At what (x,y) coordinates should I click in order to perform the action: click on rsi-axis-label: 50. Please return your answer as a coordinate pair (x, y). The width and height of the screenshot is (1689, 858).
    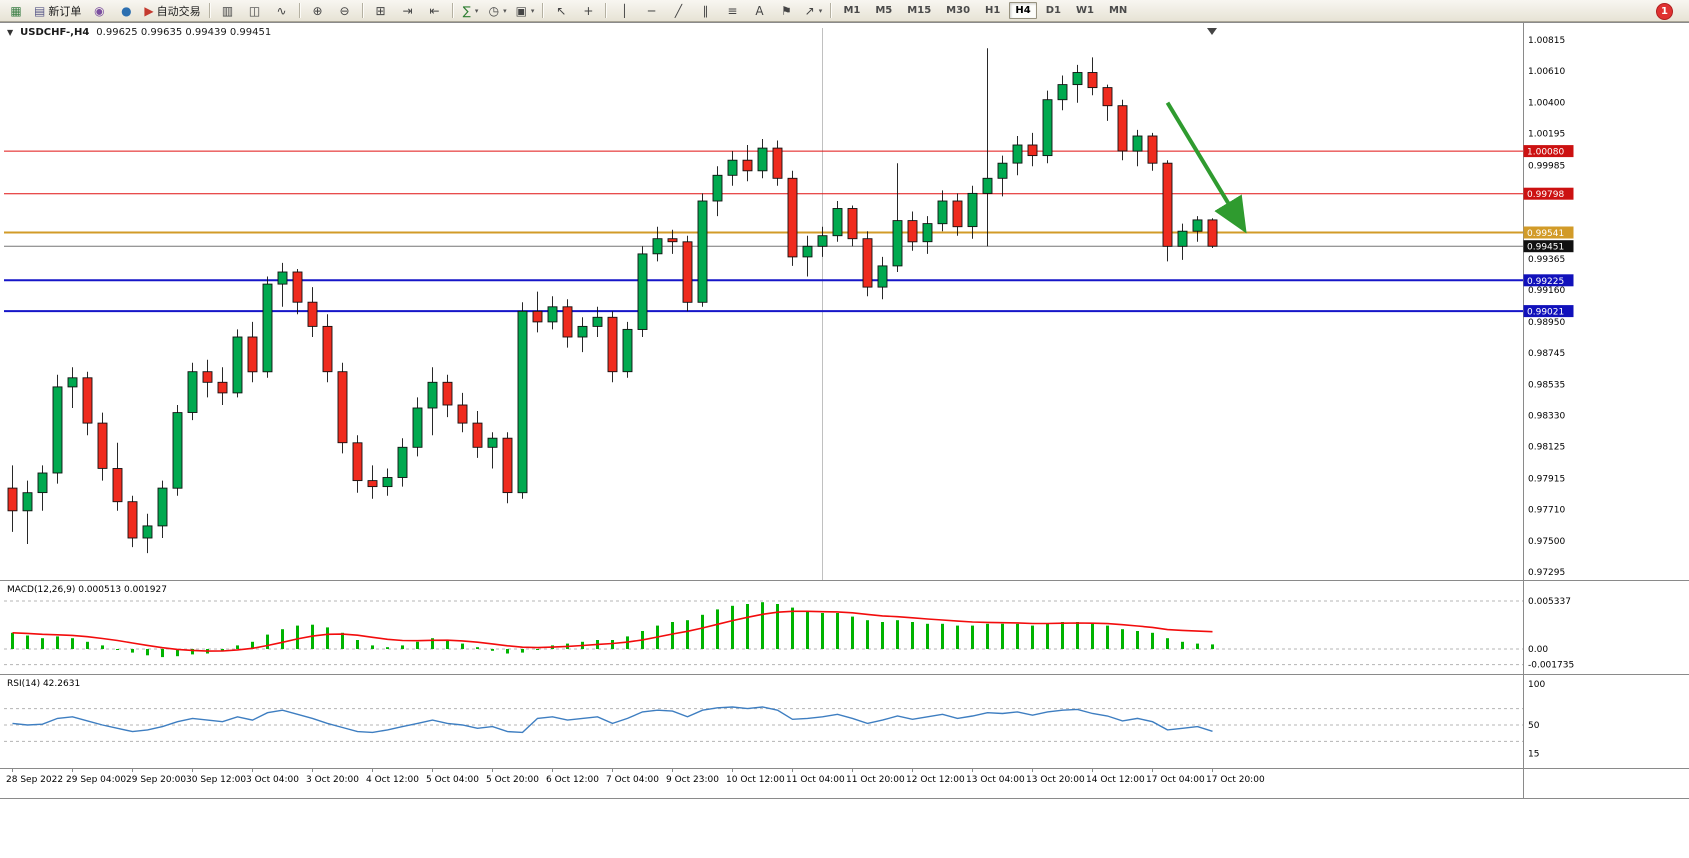
    Looking at the image, I should click on (1534, 726).